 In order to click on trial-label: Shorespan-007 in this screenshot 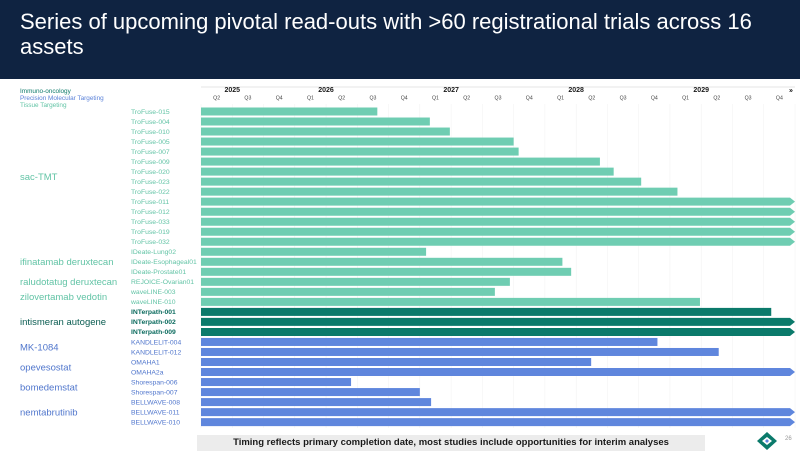, I will do `click(154, 392)`.